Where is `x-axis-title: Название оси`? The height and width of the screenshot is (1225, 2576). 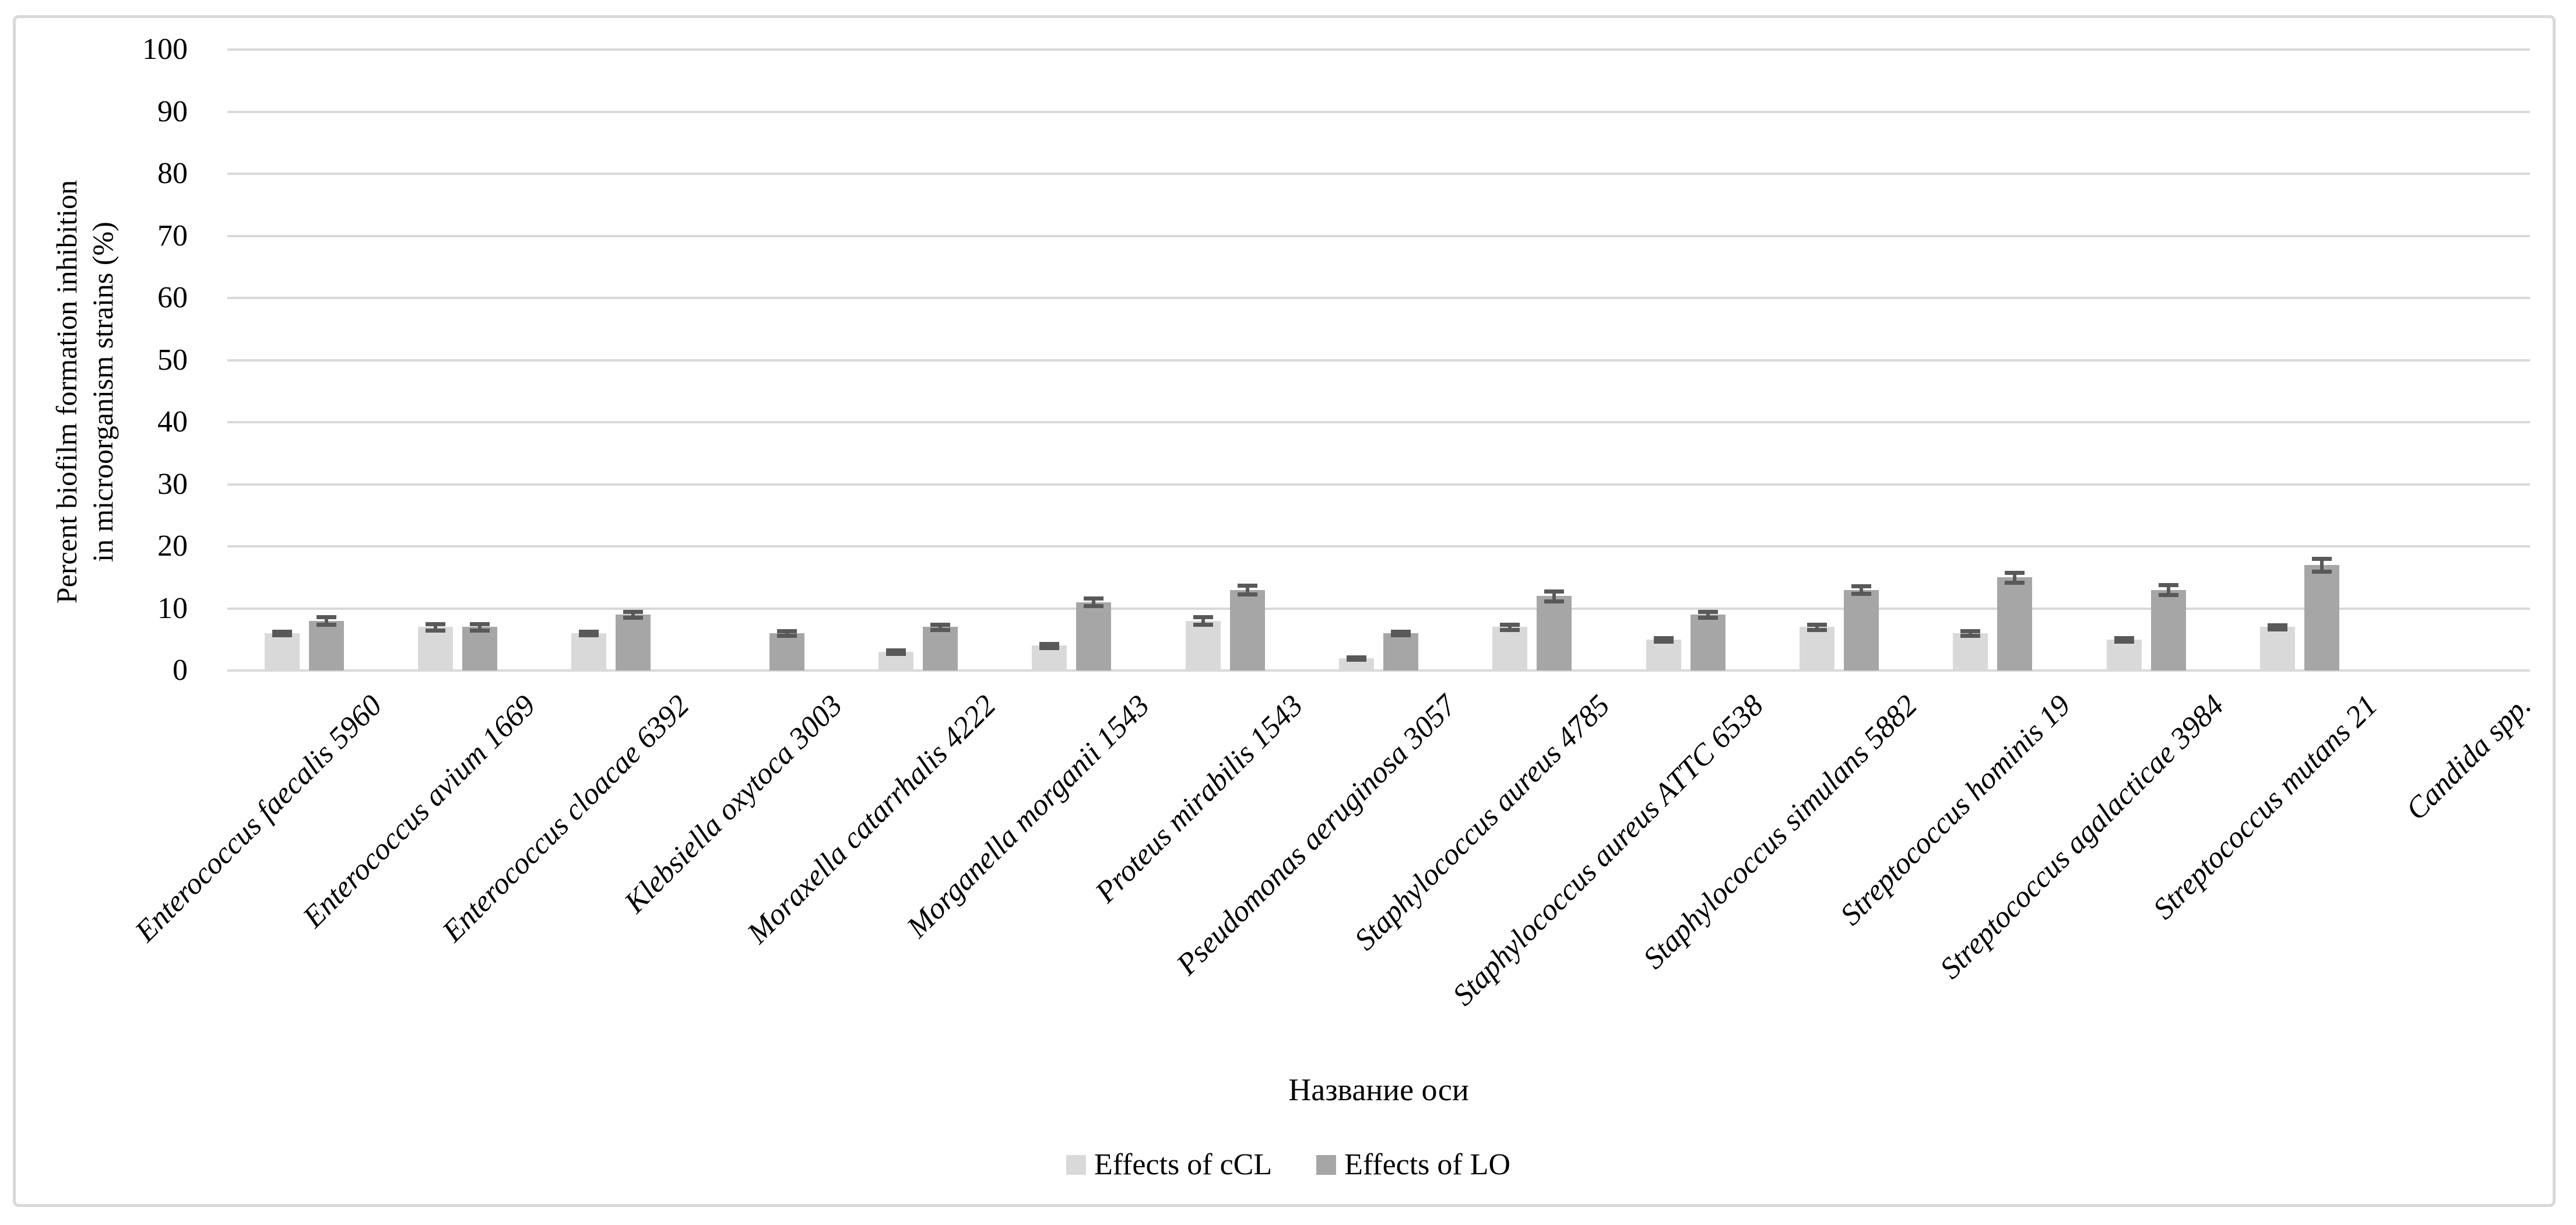 x-axis-title: Название оси is located at coordinates (1378, 1089).